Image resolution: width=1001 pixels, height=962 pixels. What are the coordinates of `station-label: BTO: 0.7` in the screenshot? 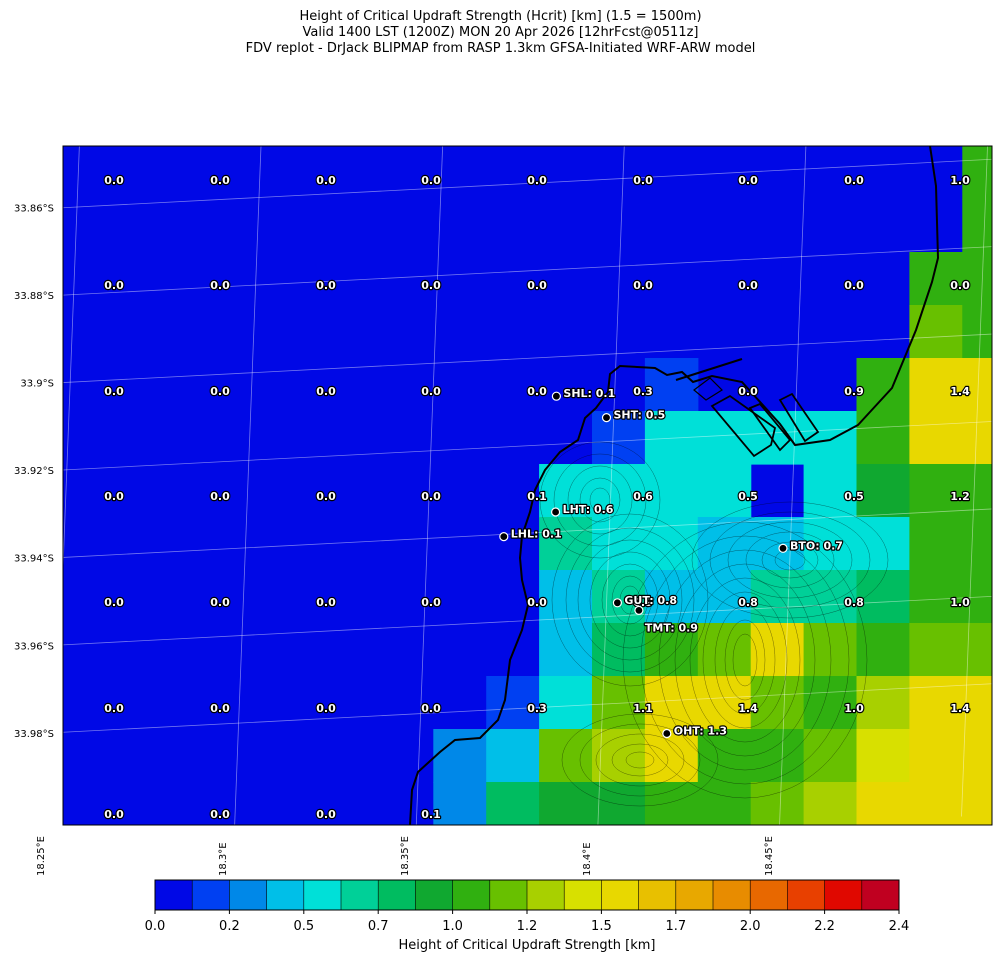 It's located at (816, 545).